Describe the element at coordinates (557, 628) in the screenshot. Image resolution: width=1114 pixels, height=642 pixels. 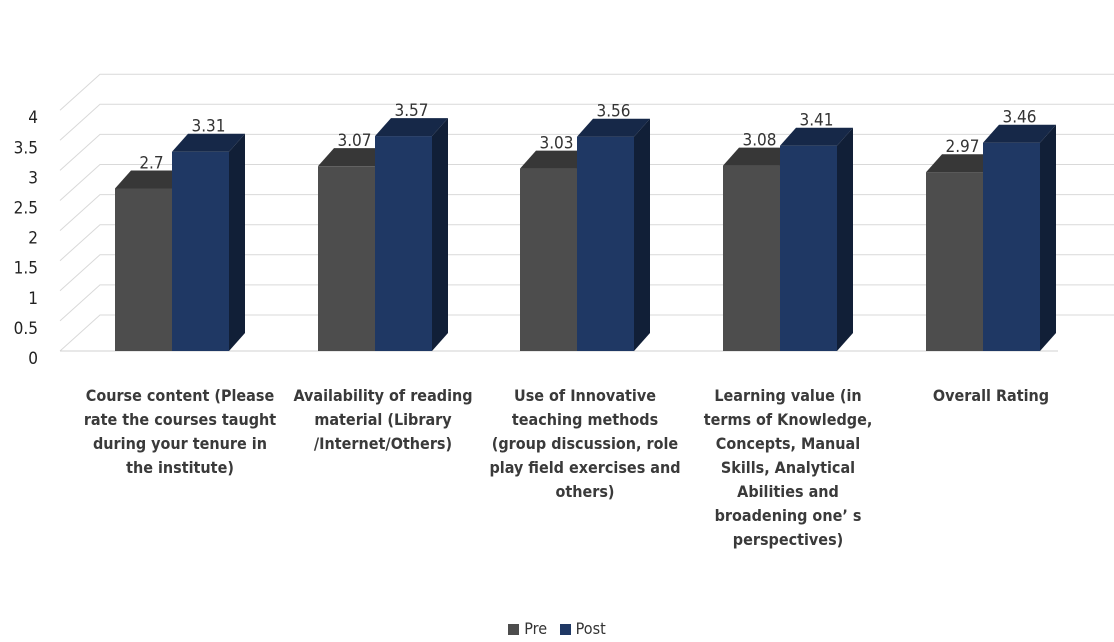
I see `legend: Pre Post` at that location.